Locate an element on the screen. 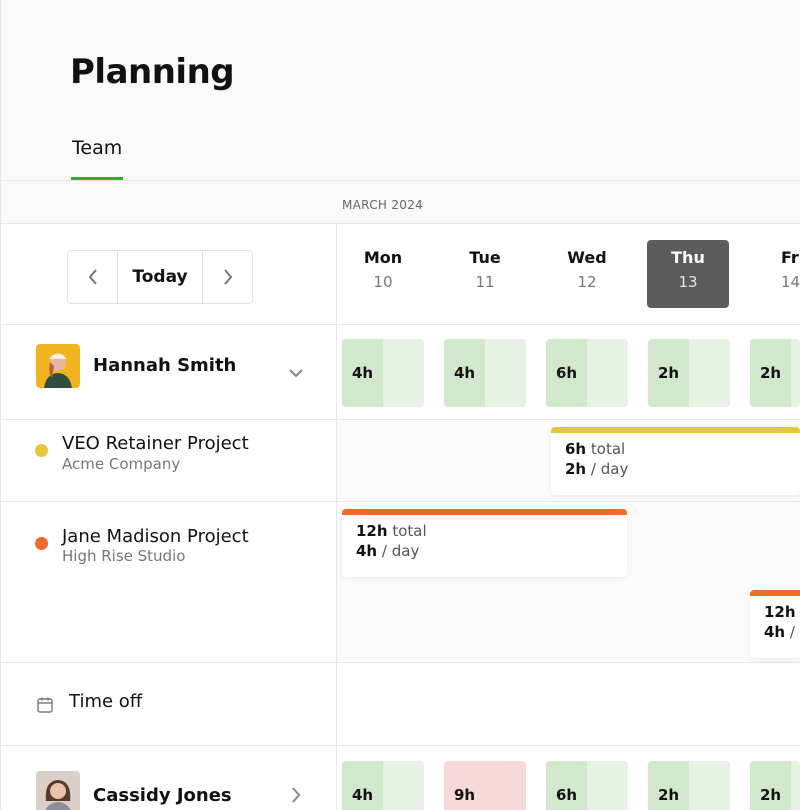 The image size is (800, 810). person-name: Hannah Smith is located at coordinates (165, 365).